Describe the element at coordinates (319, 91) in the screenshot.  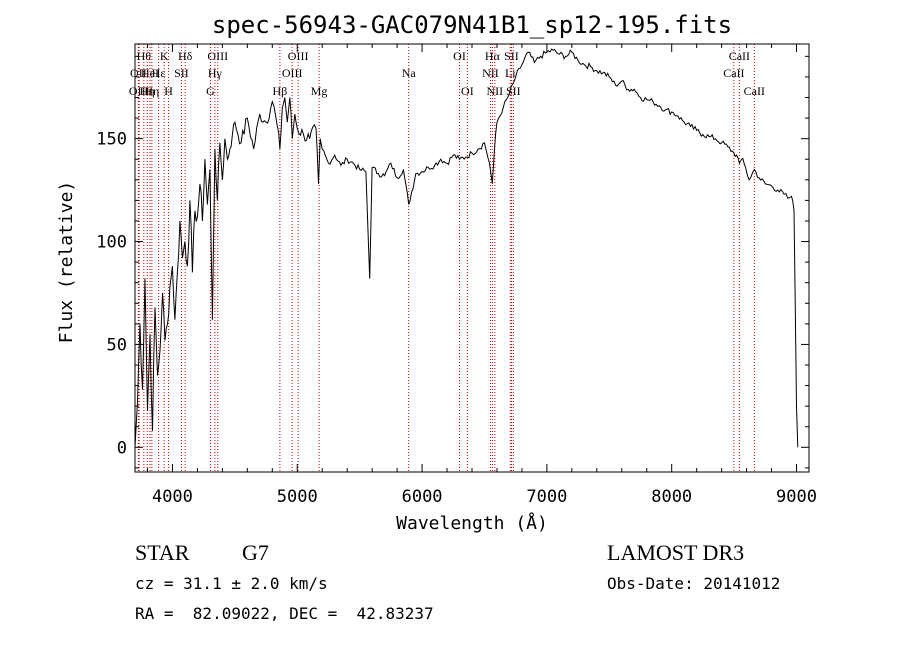
I see `line-marker-label: Mg` at that location.